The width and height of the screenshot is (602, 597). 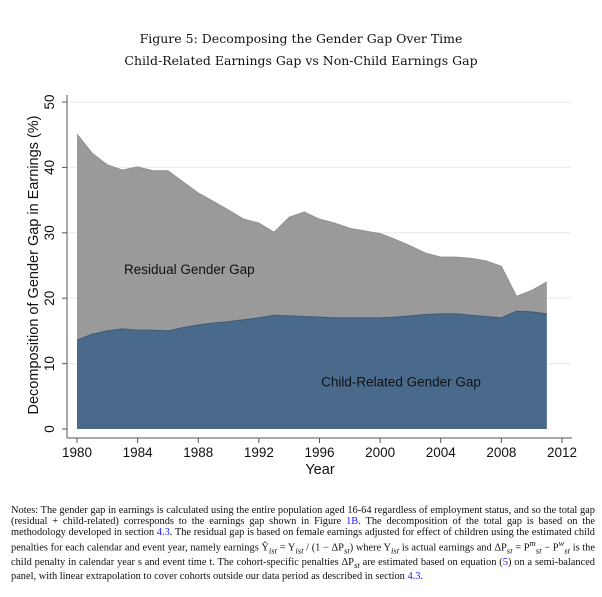 What do you see at coordinates (323, 548) in the screenshot?
I see `notes-text: / (1 − ΔP` at bounding box center [323, 548].